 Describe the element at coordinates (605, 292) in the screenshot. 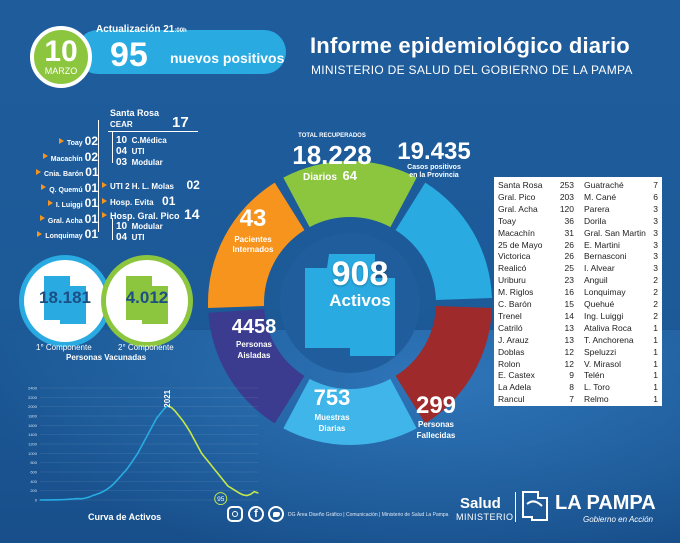

I see `department-name: Lonquimay` at that location.